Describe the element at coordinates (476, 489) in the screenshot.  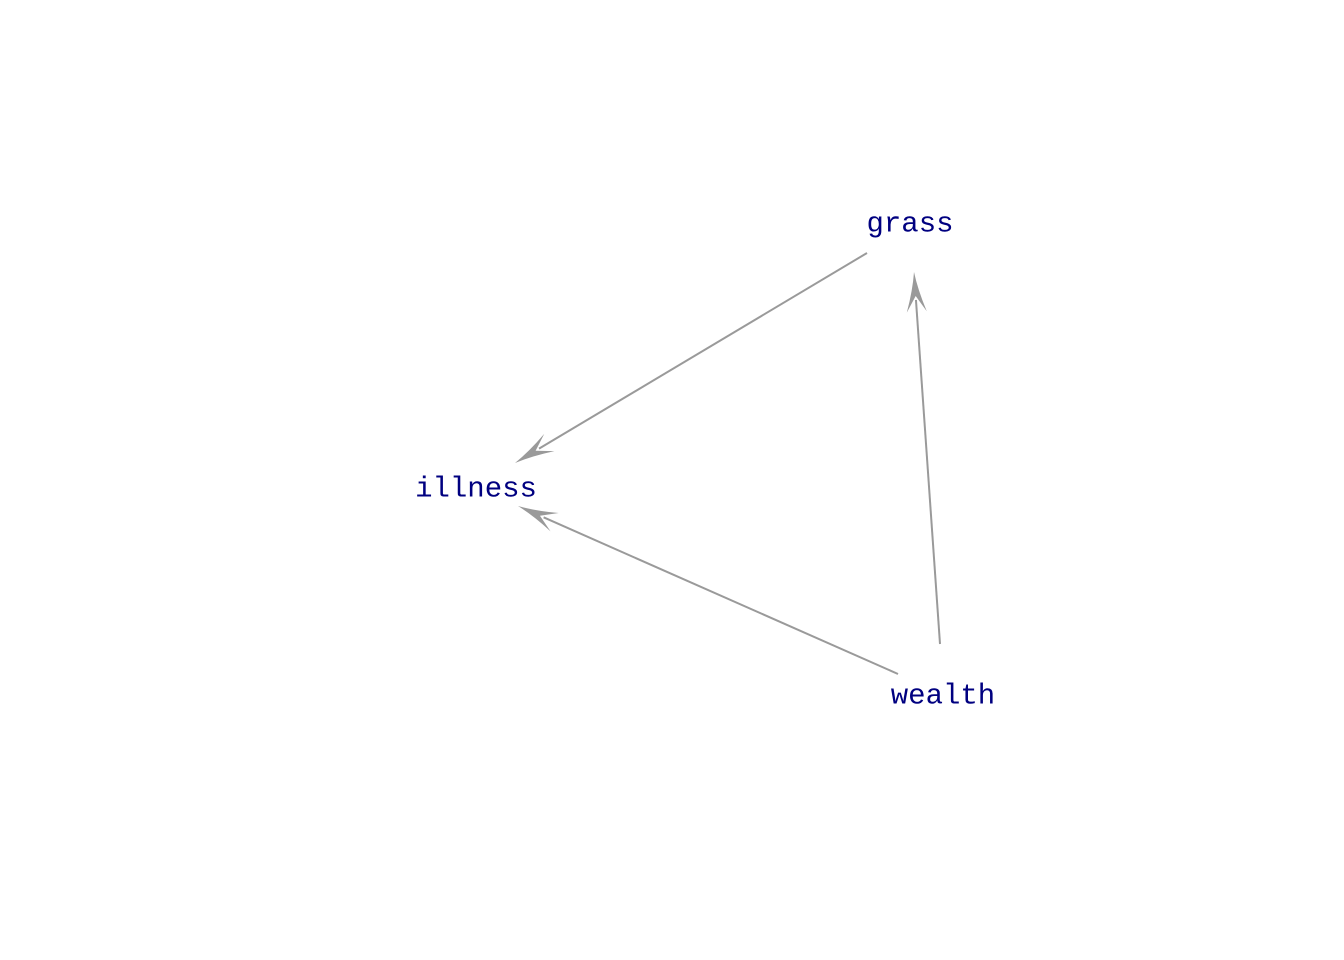
I see `node-illness: illness` at that location.